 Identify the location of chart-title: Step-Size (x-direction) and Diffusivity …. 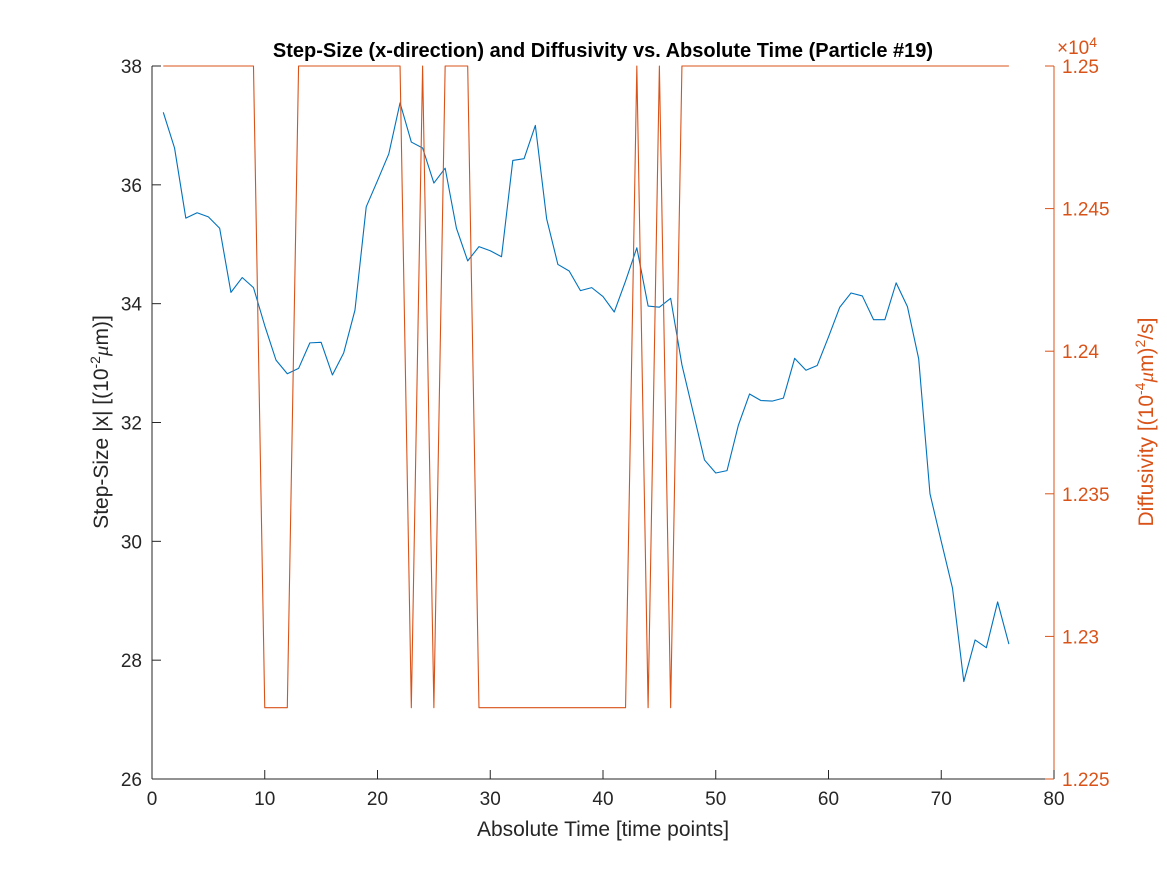
(603, 51).